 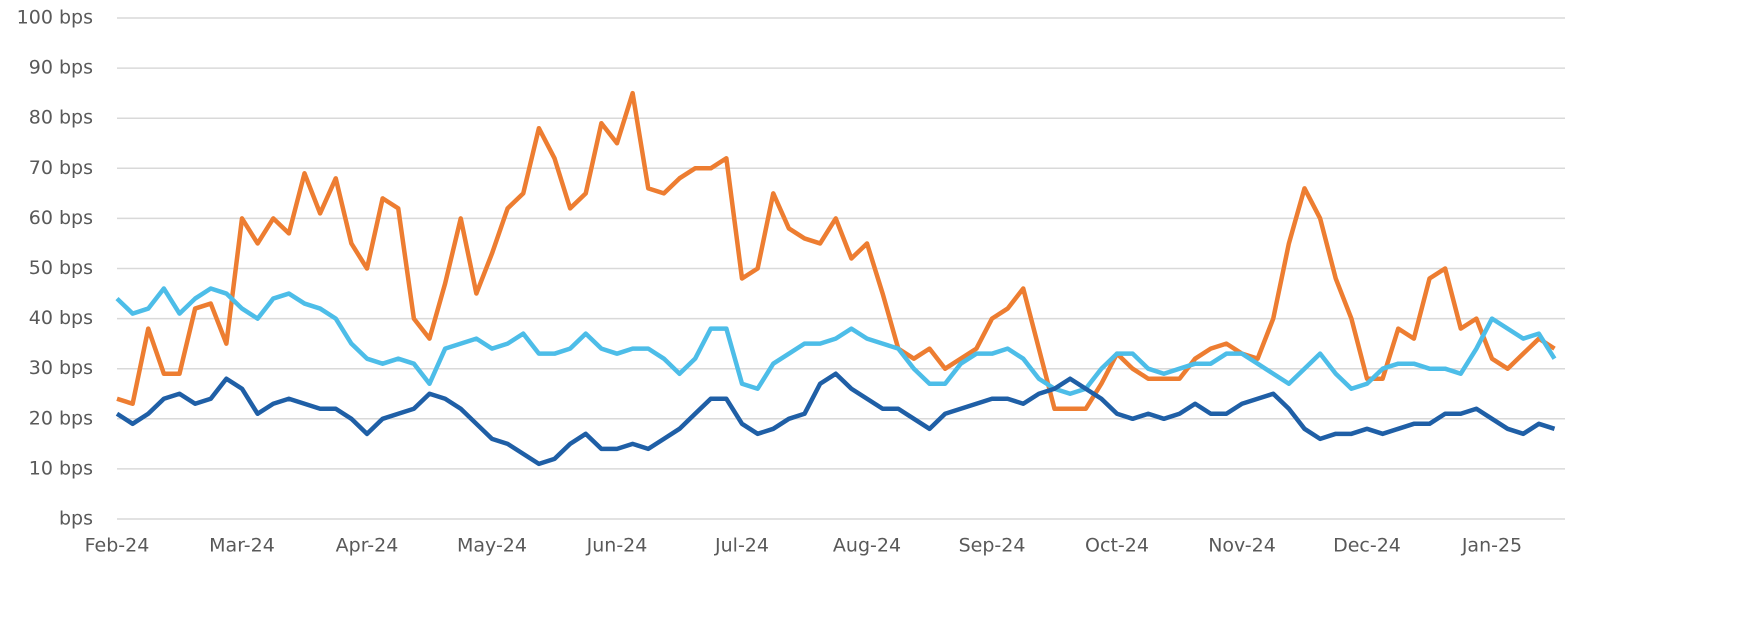 I want to click on y-tick-label: 50 bps, so click(x=61, y=268).